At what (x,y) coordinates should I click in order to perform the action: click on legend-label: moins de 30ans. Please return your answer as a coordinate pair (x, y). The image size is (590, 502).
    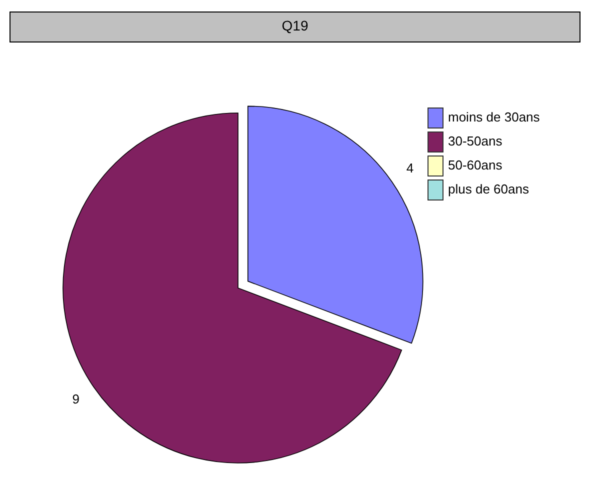
    Looking at the image, I should click on (494, 116).